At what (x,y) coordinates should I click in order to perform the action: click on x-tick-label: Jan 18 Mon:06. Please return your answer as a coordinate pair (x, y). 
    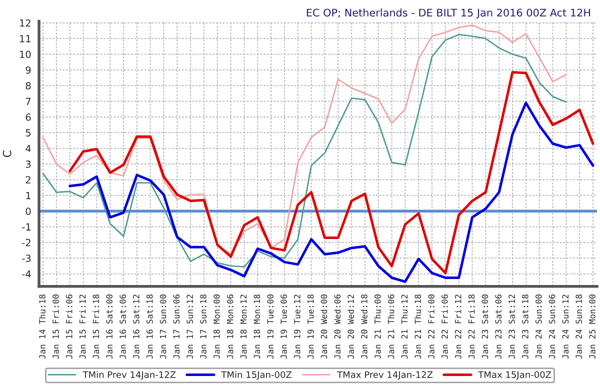
    Looking at the image, I should click on (230, 326).